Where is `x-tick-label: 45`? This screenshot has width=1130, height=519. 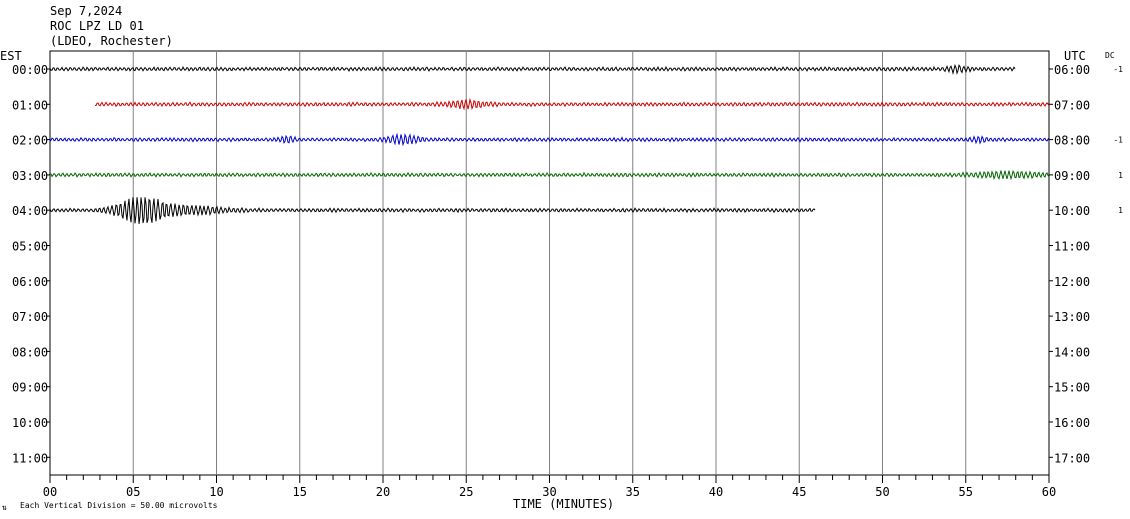 x-tick-label: 45 is located at coordinates (799, 492).